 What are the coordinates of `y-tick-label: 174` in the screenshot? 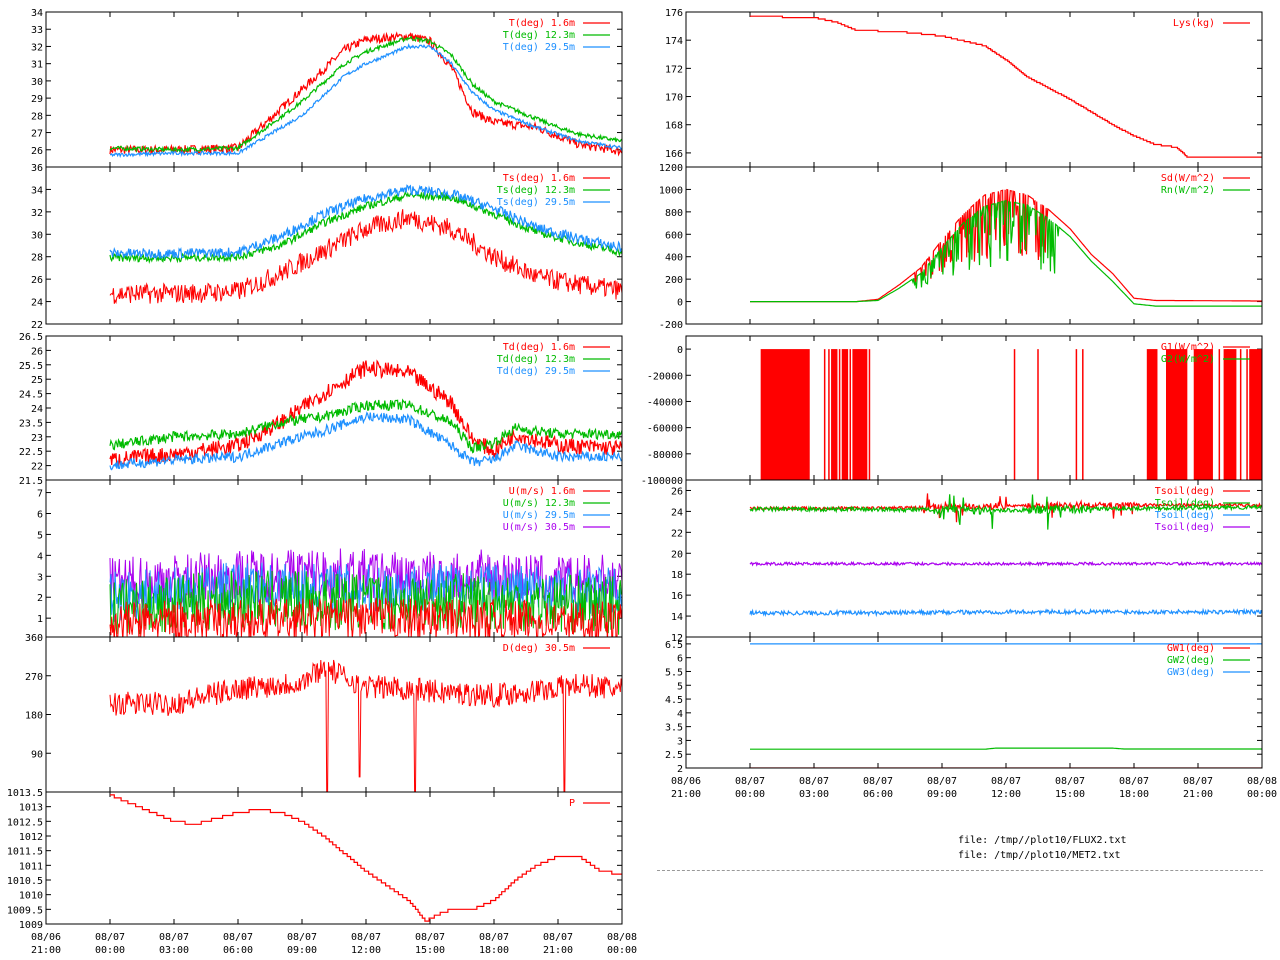 It's located at (674, 41).